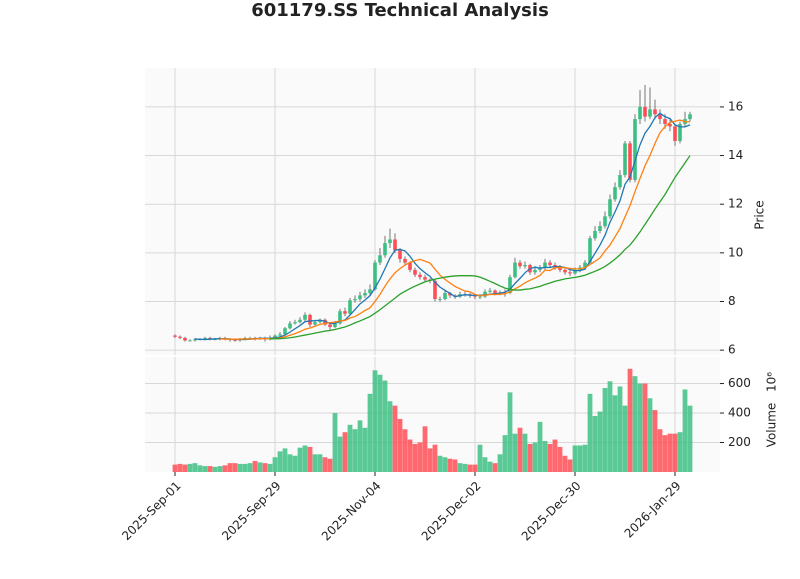  I want to click on y-tick-label: 6, so click(732, 350).